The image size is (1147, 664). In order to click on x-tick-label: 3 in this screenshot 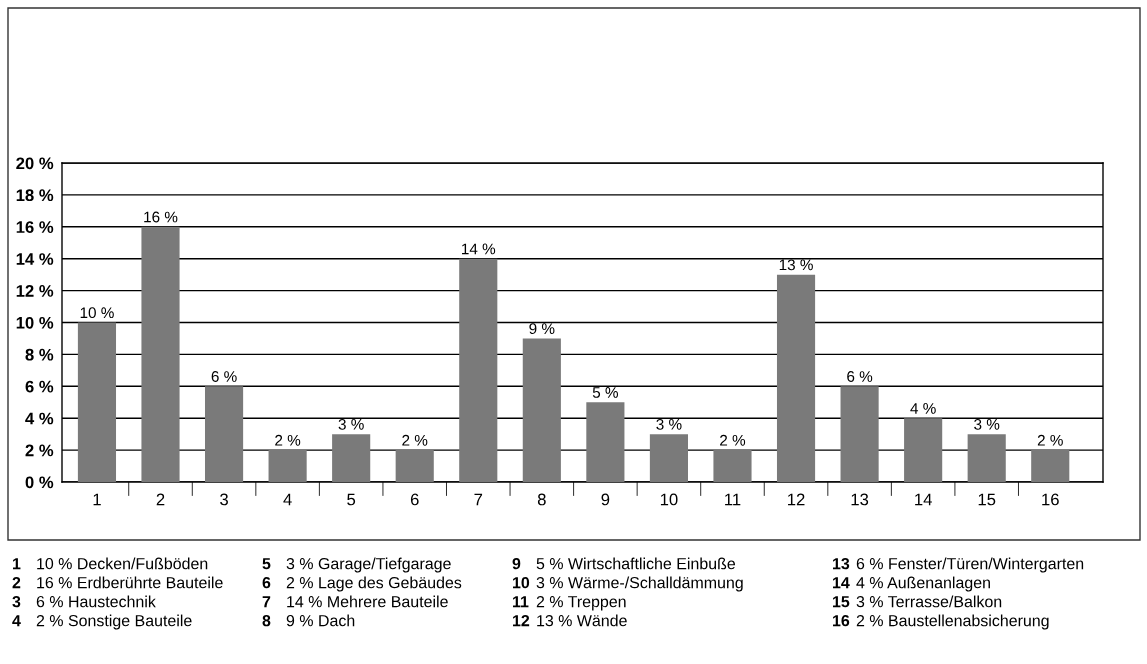, I will do `click(224, 499)`.